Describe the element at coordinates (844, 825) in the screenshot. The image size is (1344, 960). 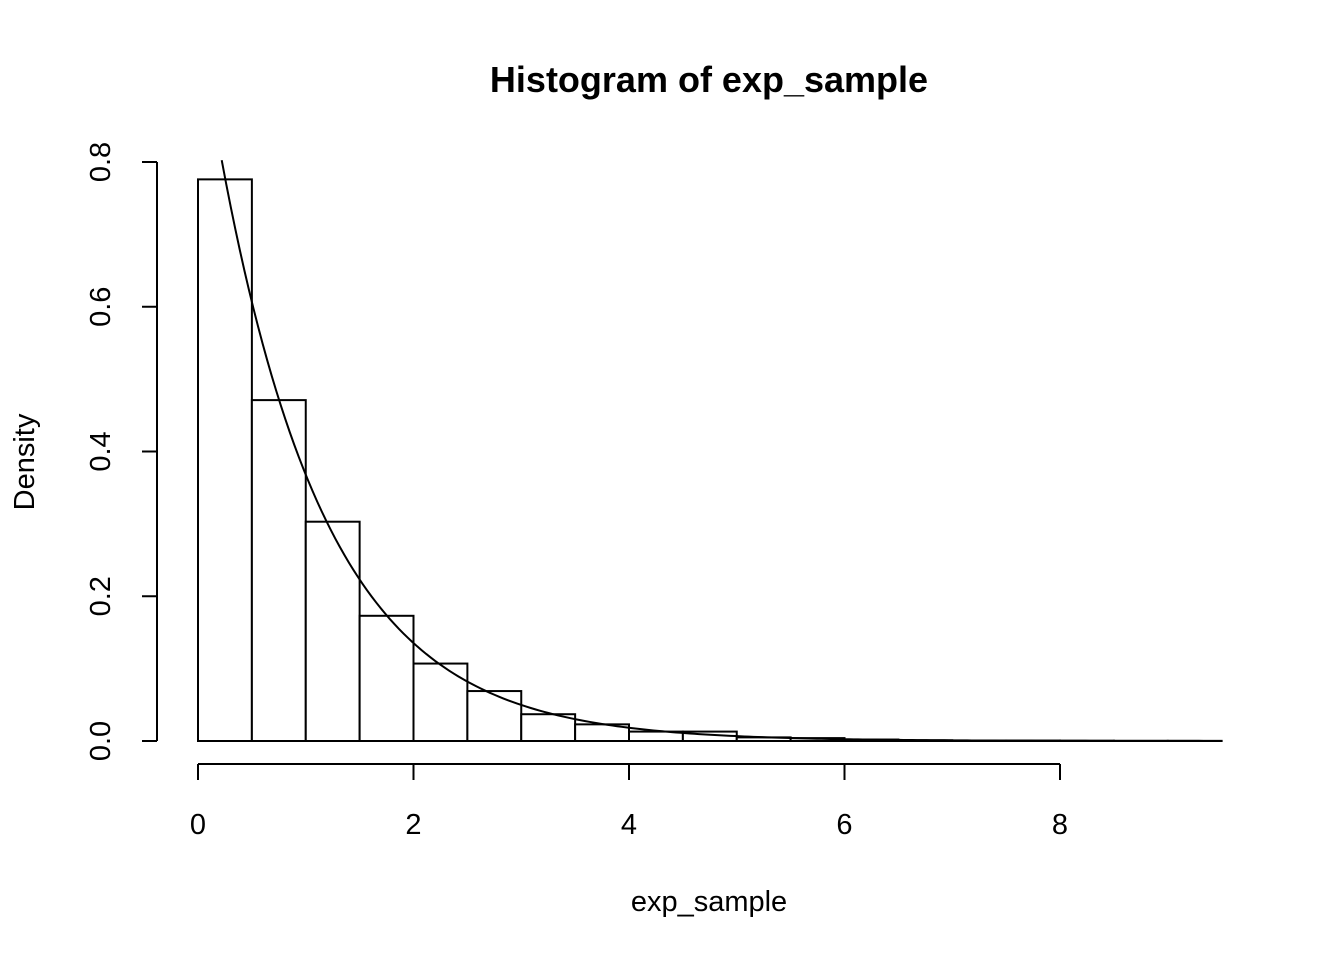
I see `x-tick-label: 6` at that location.